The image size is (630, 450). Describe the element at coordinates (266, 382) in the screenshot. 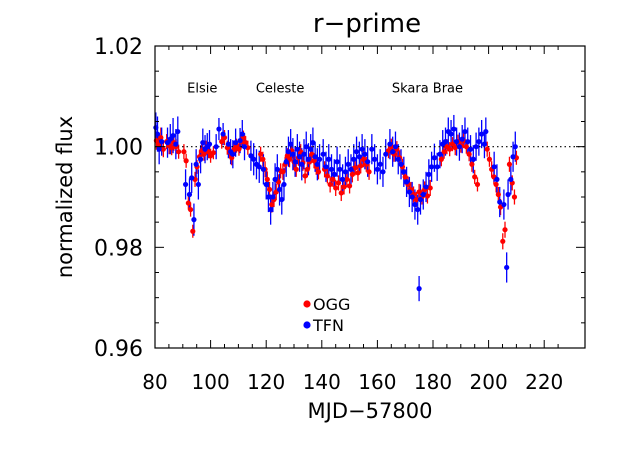

I see `x-tick-label: 120` at that location.